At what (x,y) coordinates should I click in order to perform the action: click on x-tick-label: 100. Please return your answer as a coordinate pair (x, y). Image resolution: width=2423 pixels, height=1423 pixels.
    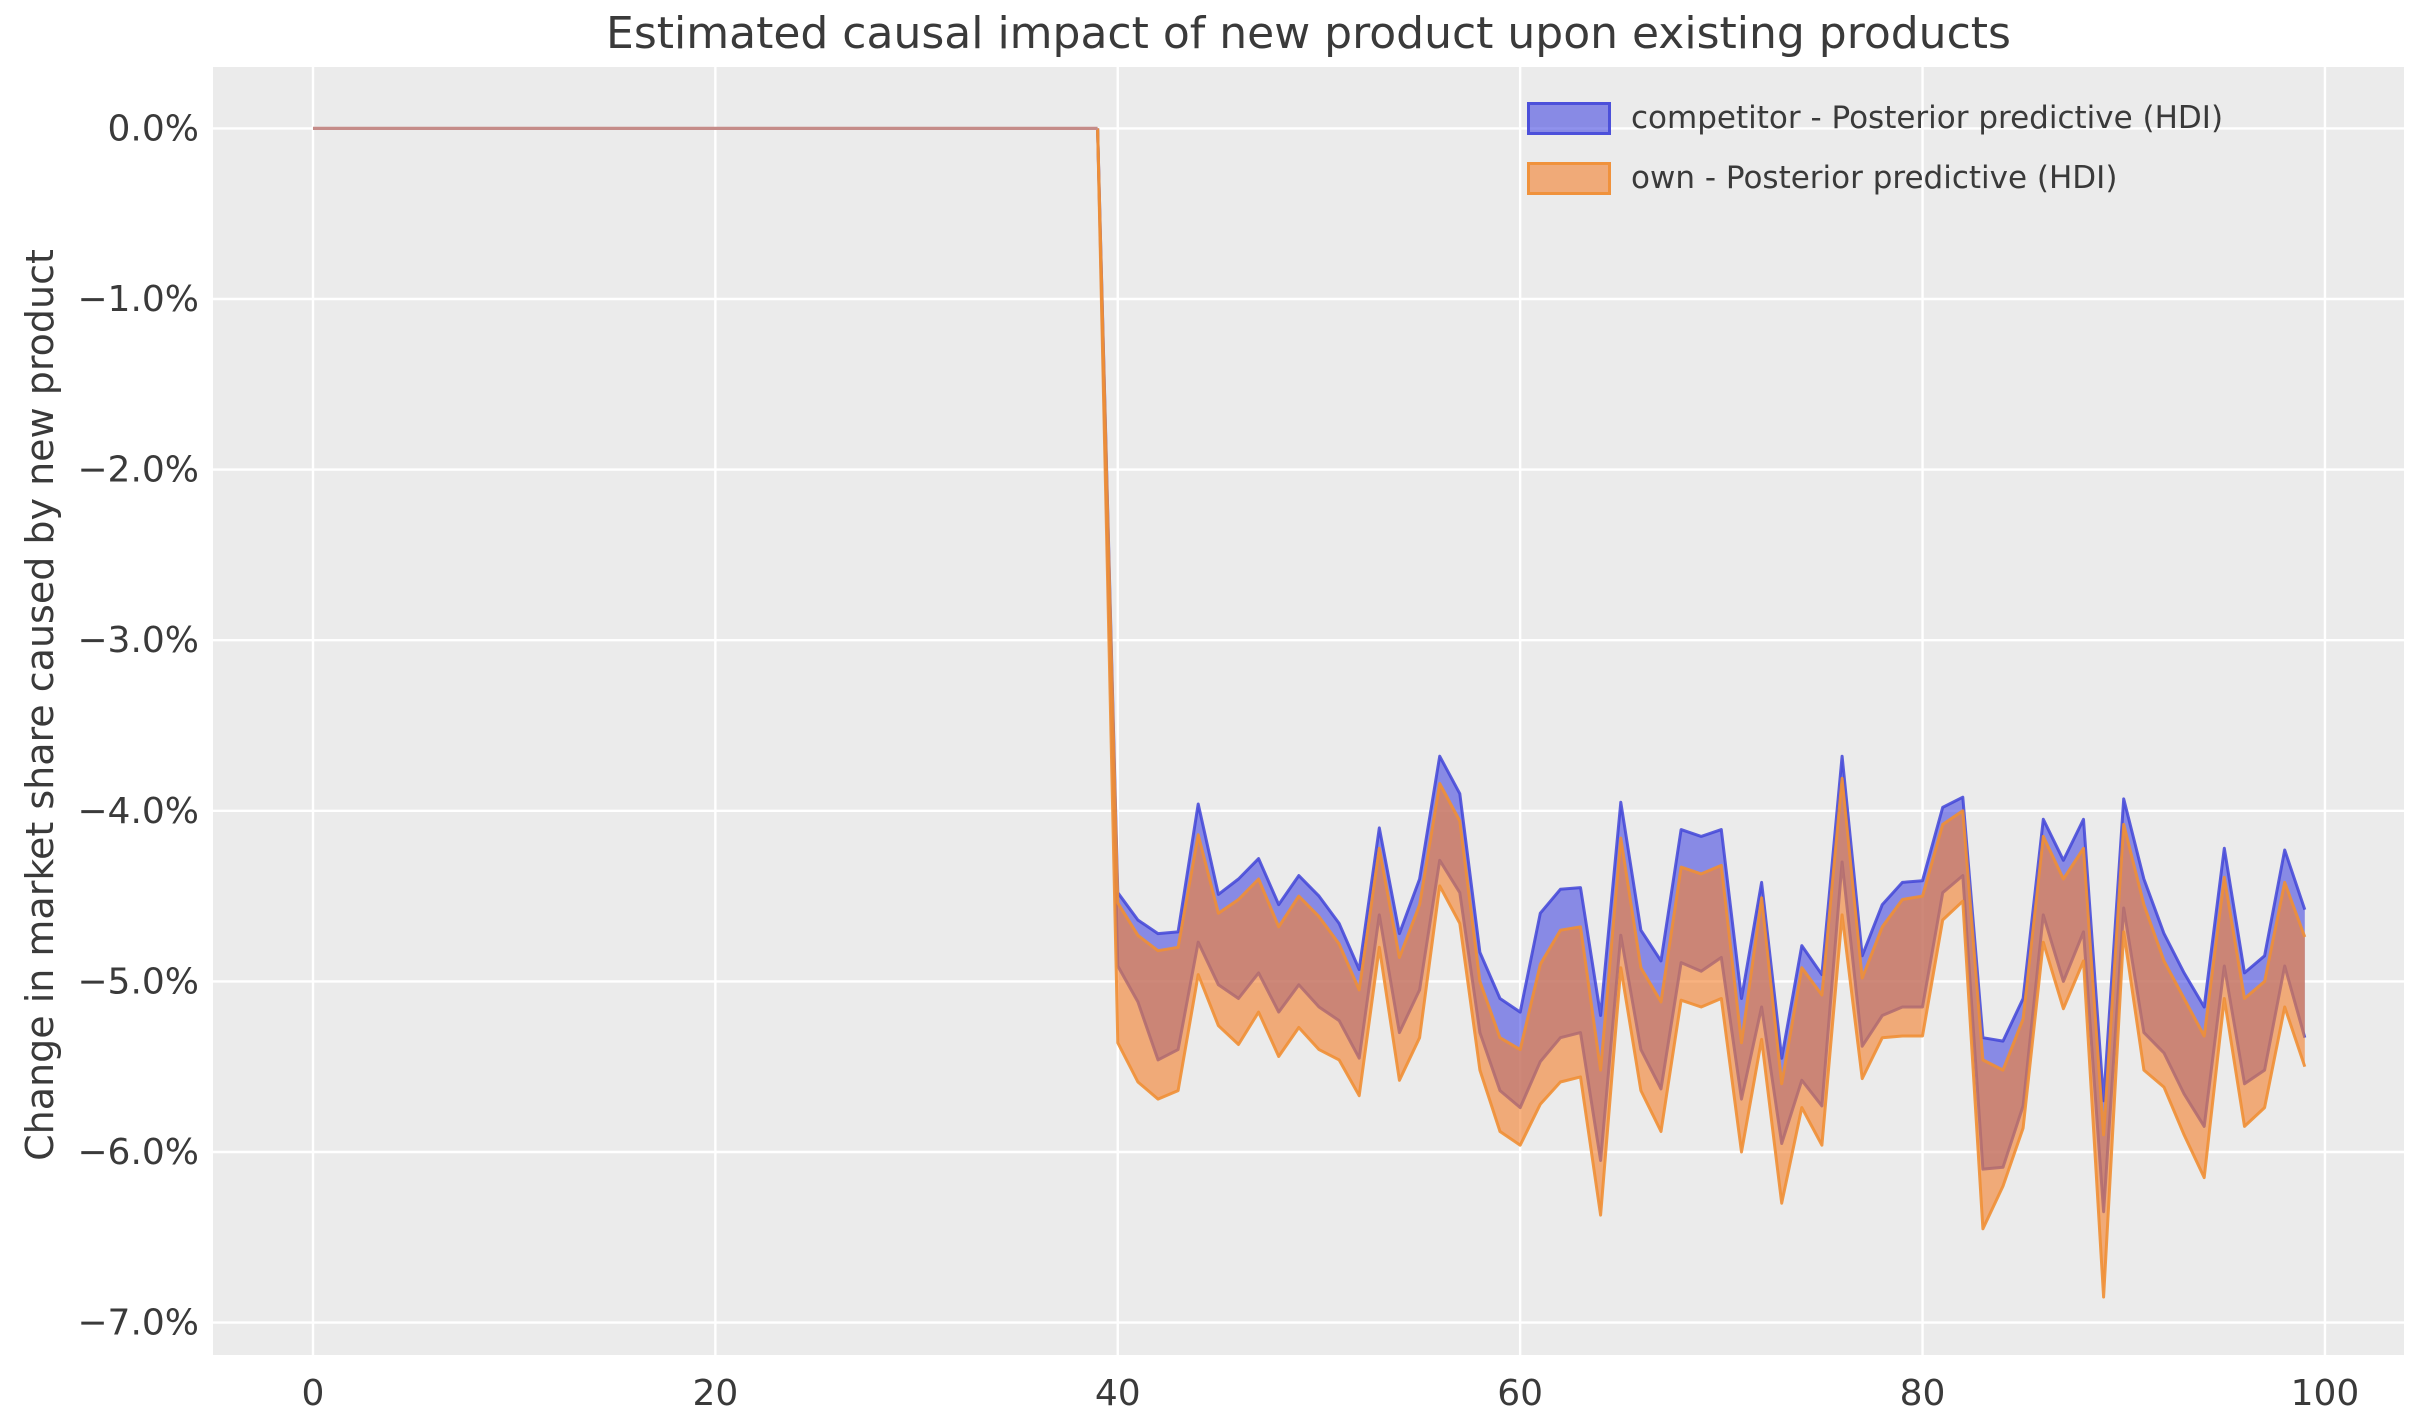
    Looking at the image, I should click on (2325, 1393).